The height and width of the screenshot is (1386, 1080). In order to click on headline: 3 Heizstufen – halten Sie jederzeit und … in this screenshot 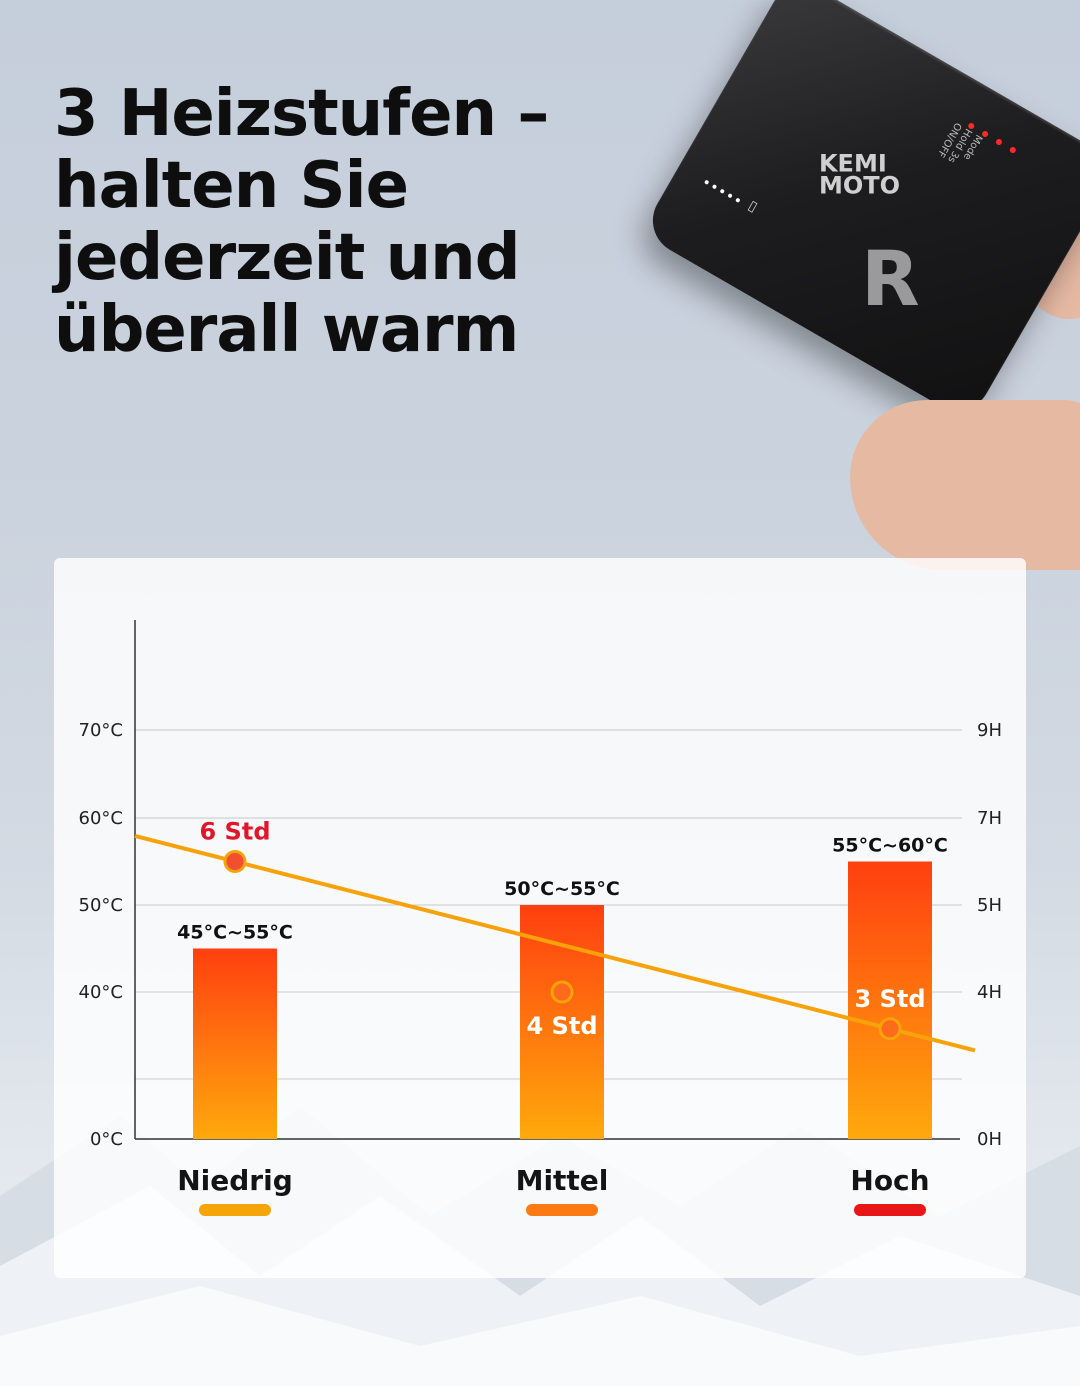, I will do `click(301, 222)`.